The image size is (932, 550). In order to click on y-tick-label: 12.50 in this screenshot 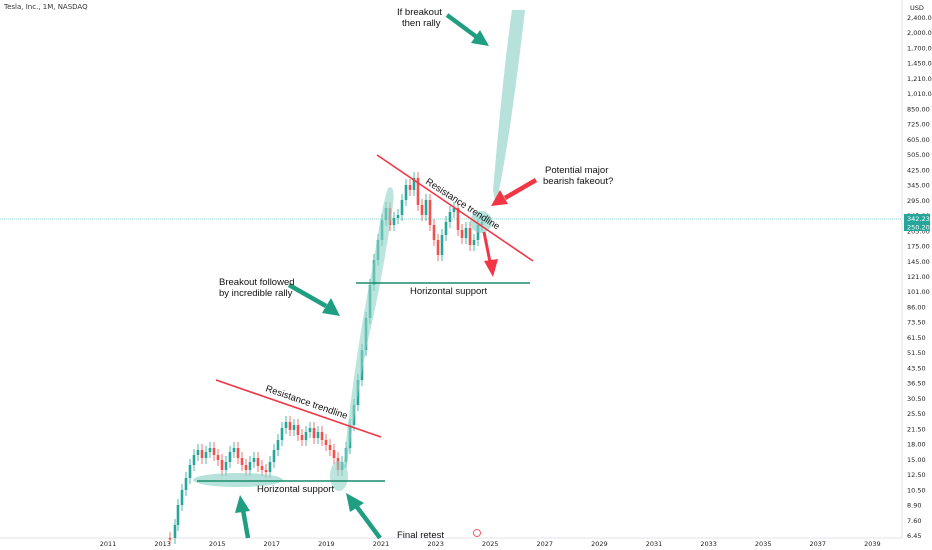, I will do `click(916, 475)`.